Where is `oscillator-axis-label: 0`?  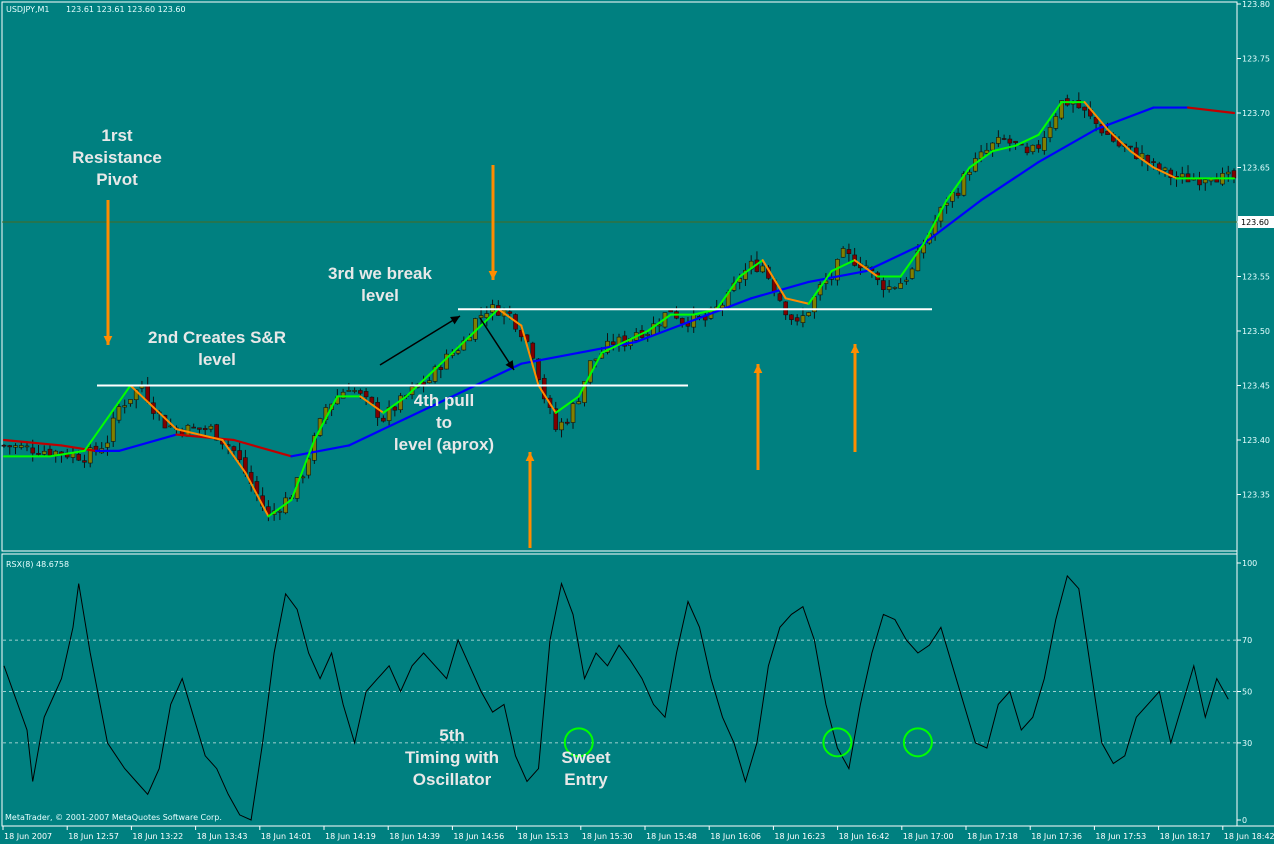 oscillator-axis-label: 0 is located at coordinates (1244, 820).